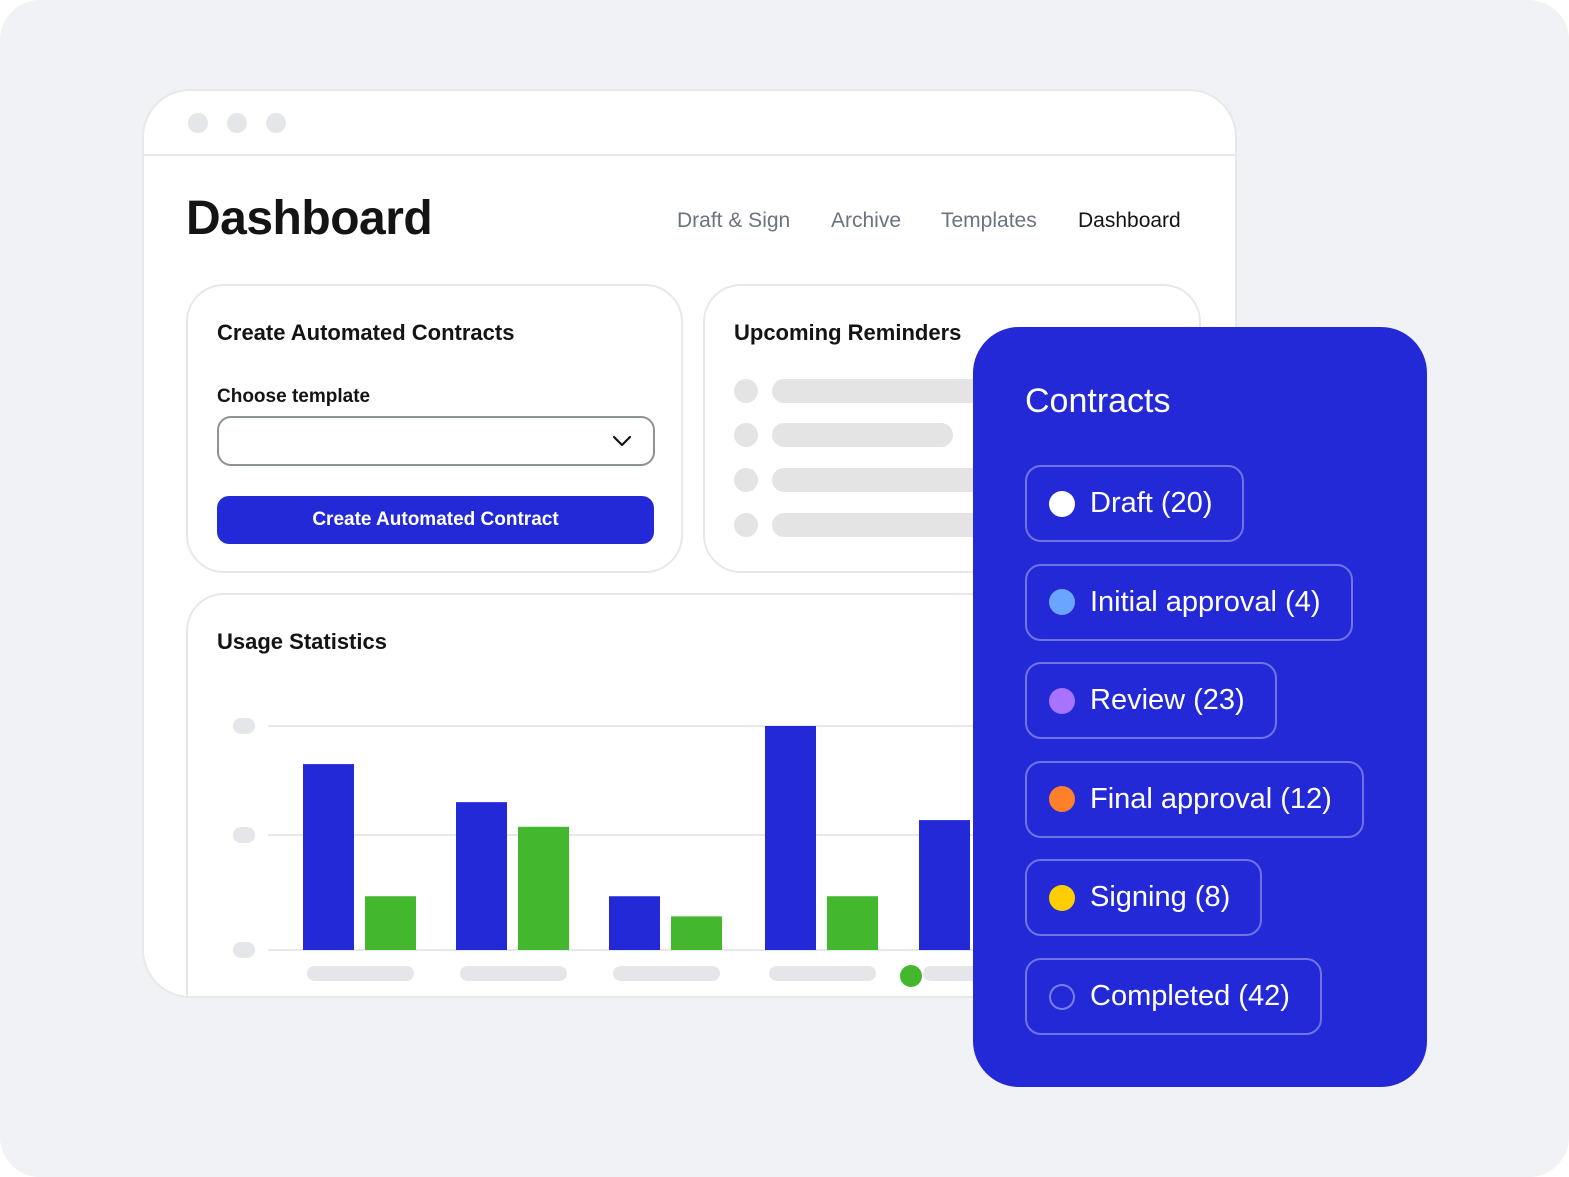 The width and height of the screenshot is (1569, 1177). What do you see at coordinates (1211, 798) in the screenshot?
I see `status-label: Final approval (12)` at bounding box center [1211, 798].